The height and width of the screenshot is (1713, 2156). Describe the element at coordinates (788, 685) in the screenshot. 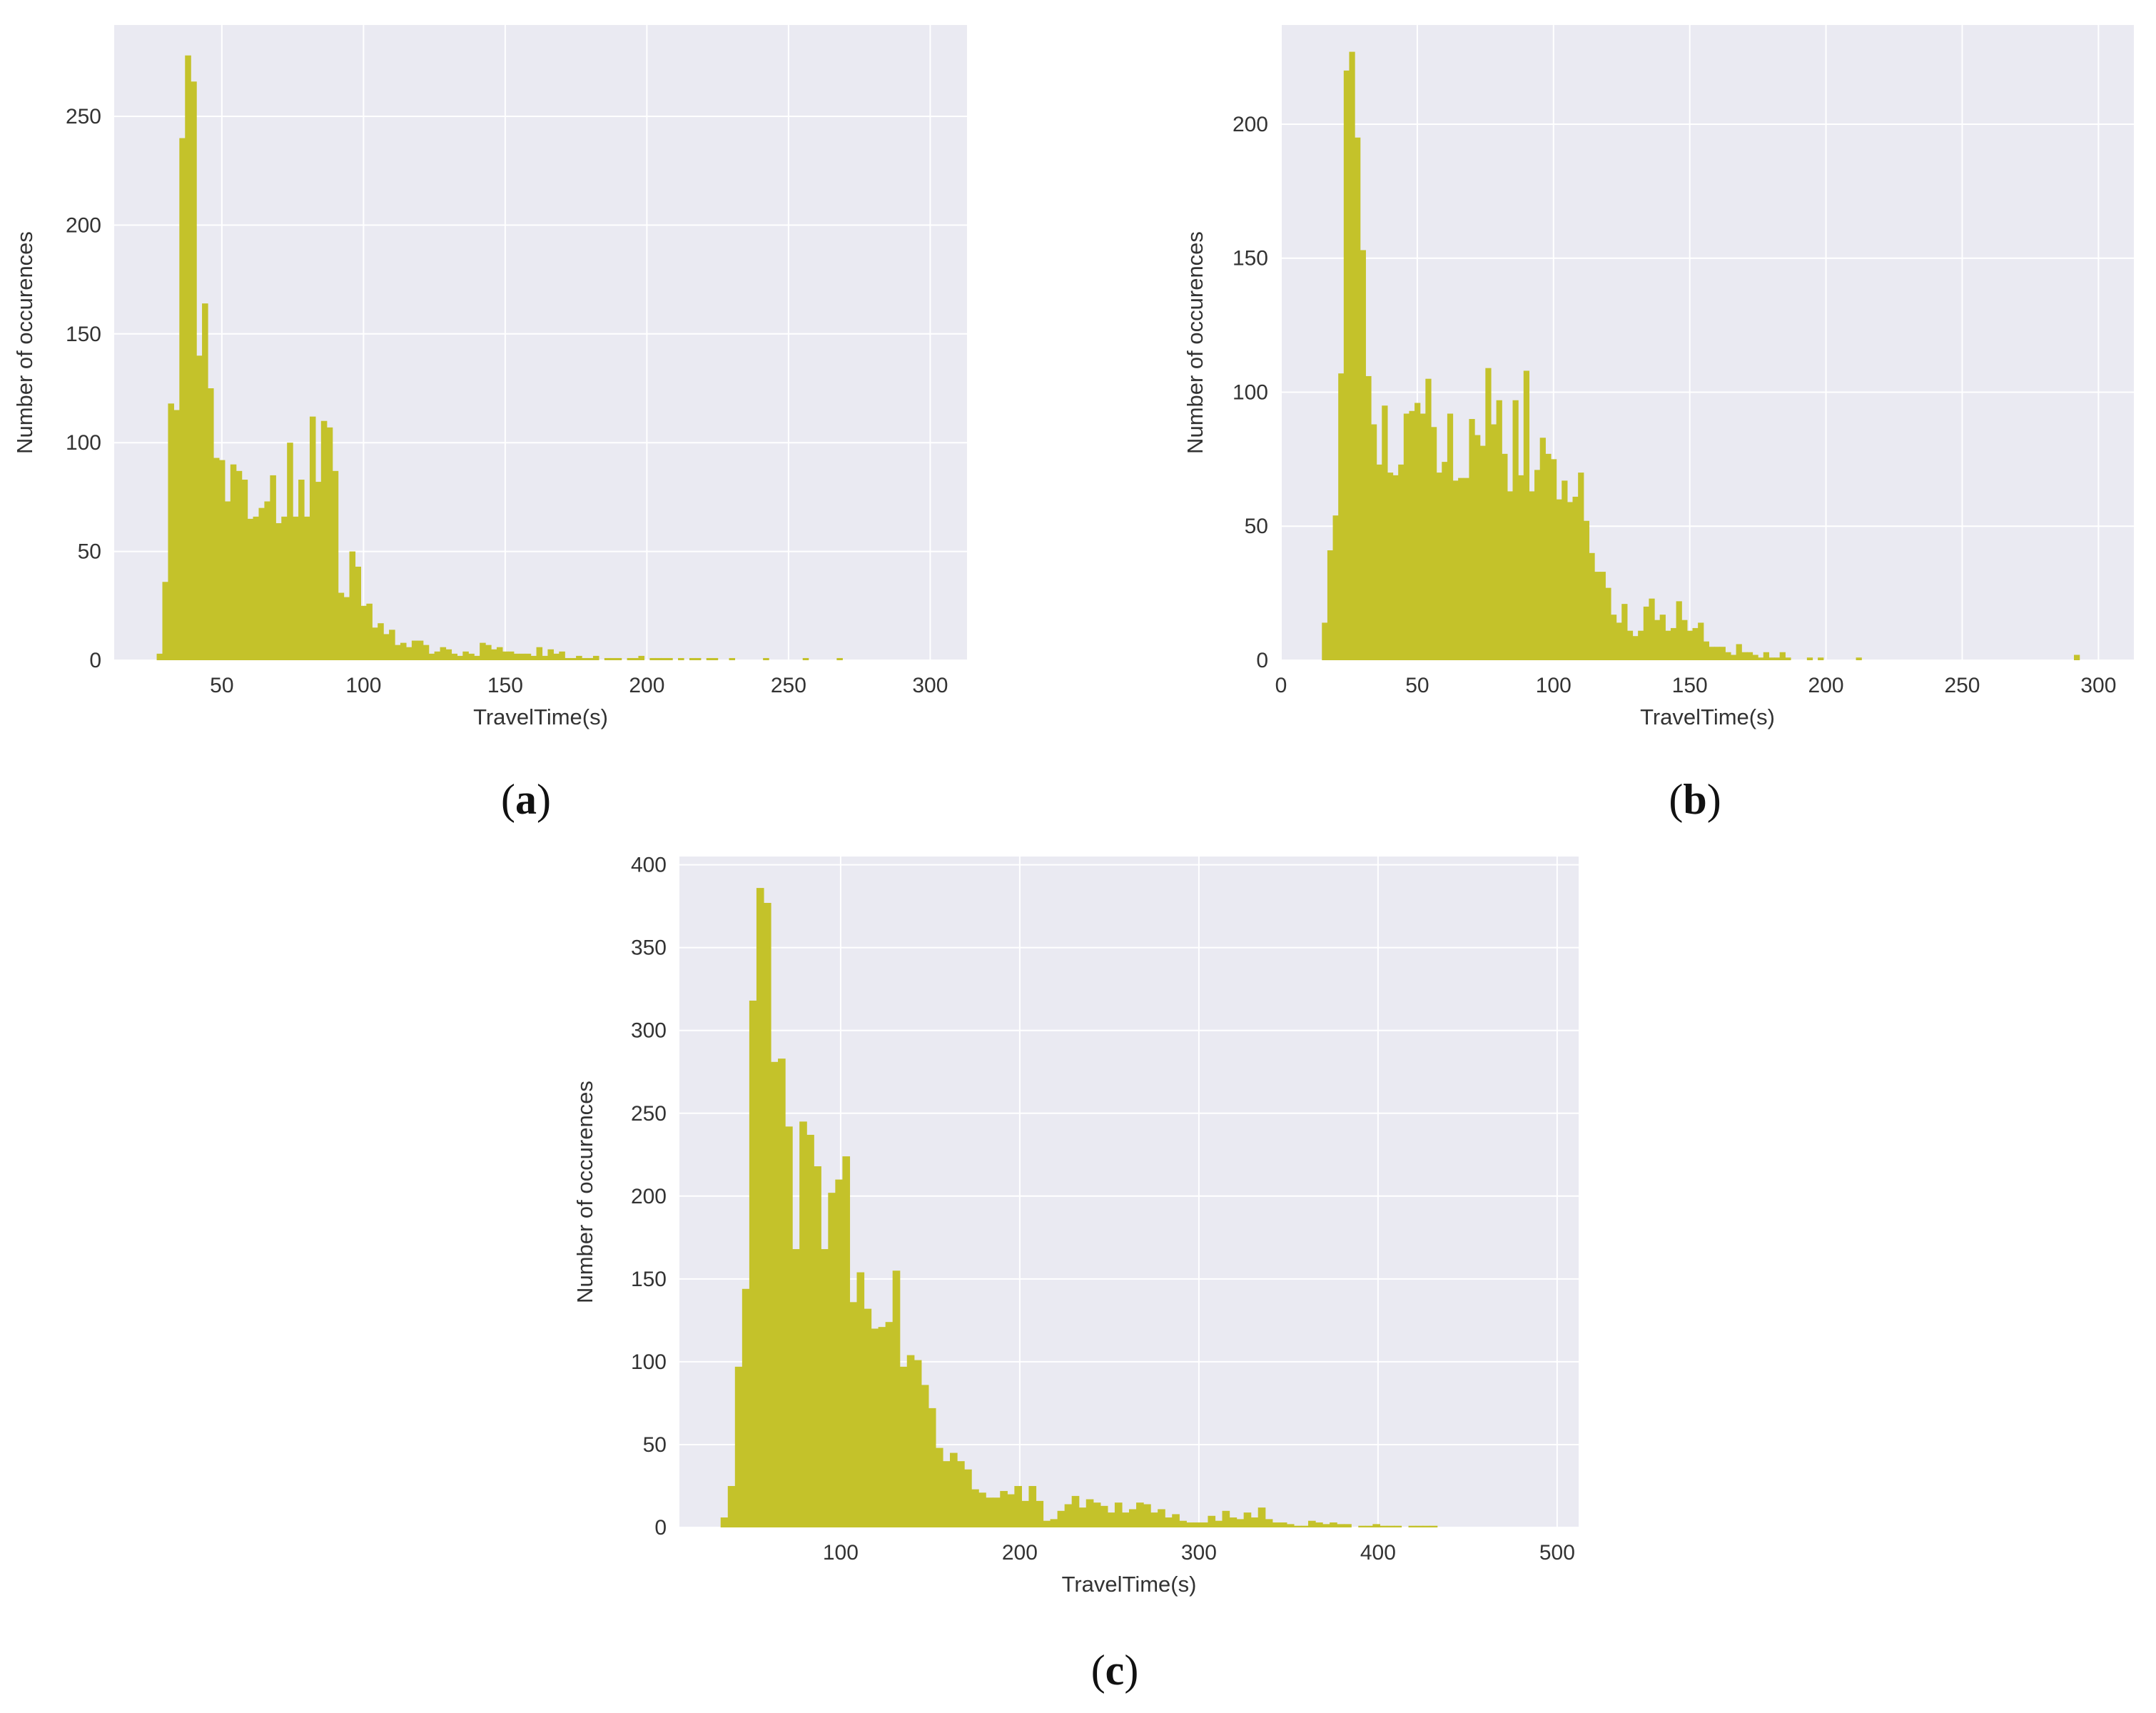

I see `x-tick-label: 250` at that location.